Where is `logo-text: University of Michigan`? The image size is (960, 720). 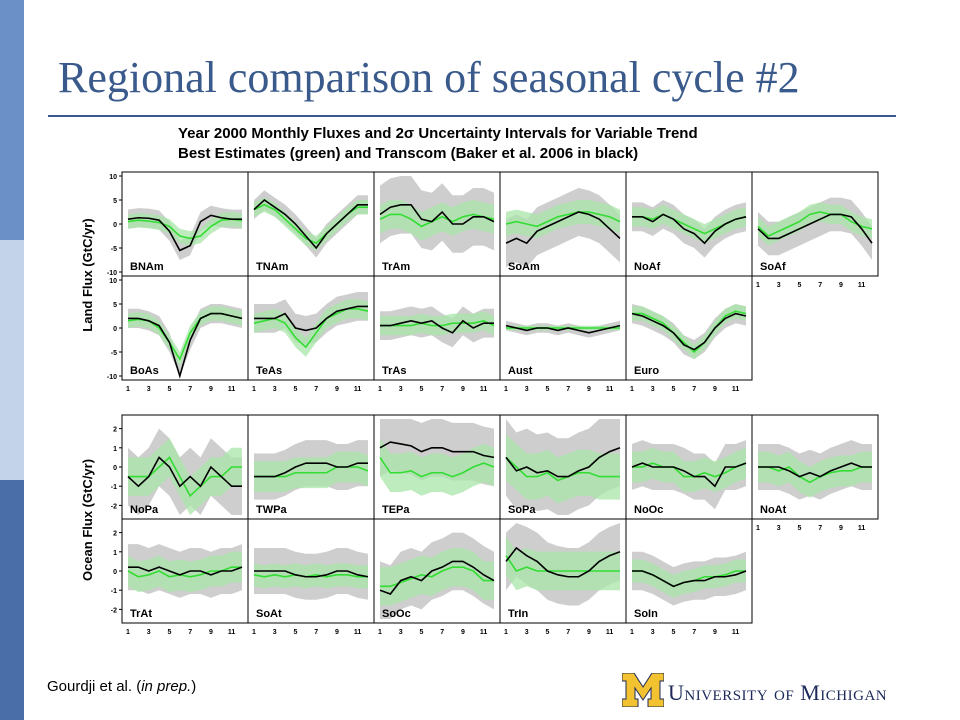
logo-text: University of Michigan is located at coordinates (778, 692).